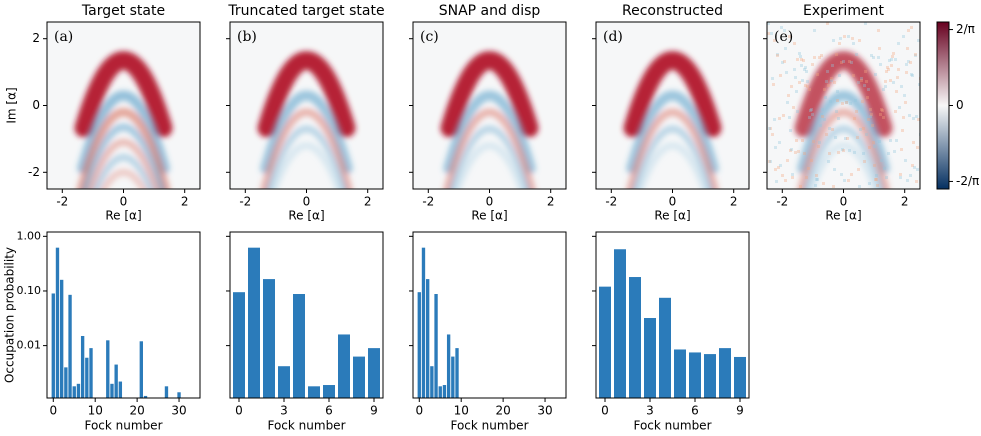  Describe the element at coordinates (374, 411) in the screenshot. I see `x-tick-label: 9` at that location.